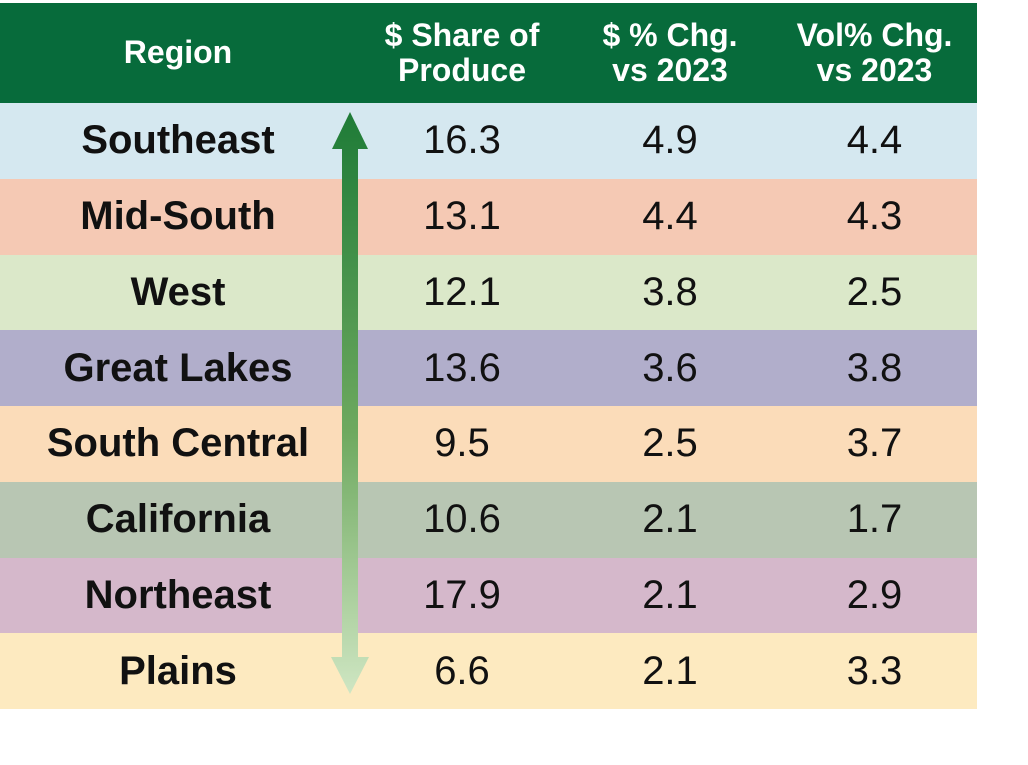 The height and width of the screenshot is (765, 1028). What do you see at coordinates (874, 291) in the screenshot?
I see `vol-pct-chg-cell: 2.5` at bounding box center [874, 291].